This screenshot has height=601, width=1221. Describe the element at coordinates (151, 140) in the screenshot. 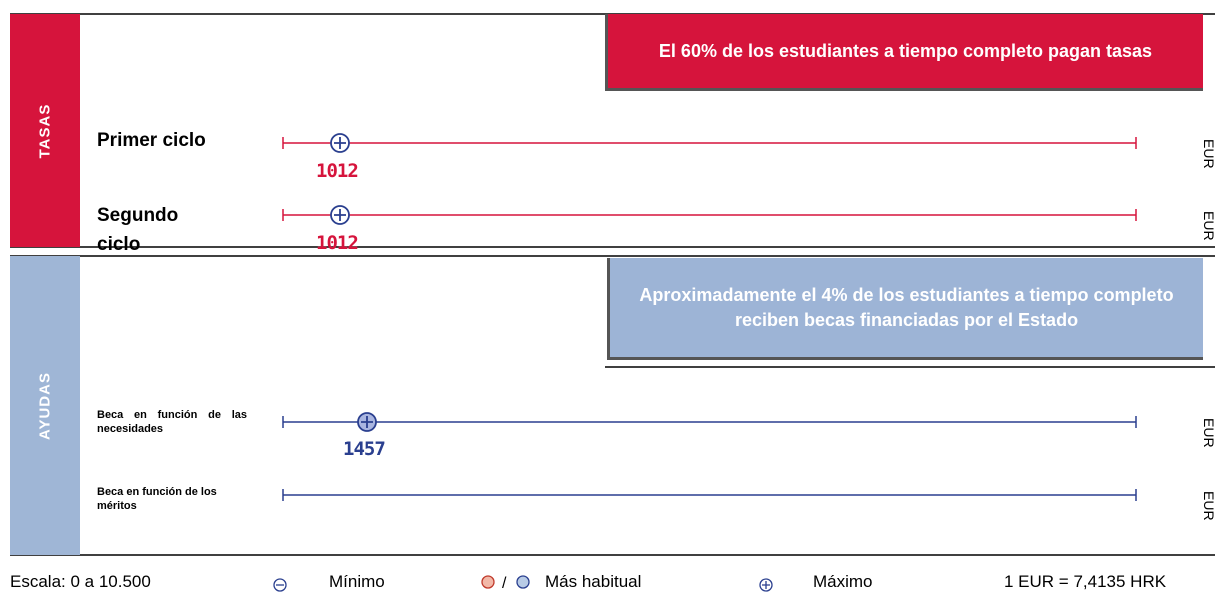

I see `row-label: Primer ciclo` at that location.